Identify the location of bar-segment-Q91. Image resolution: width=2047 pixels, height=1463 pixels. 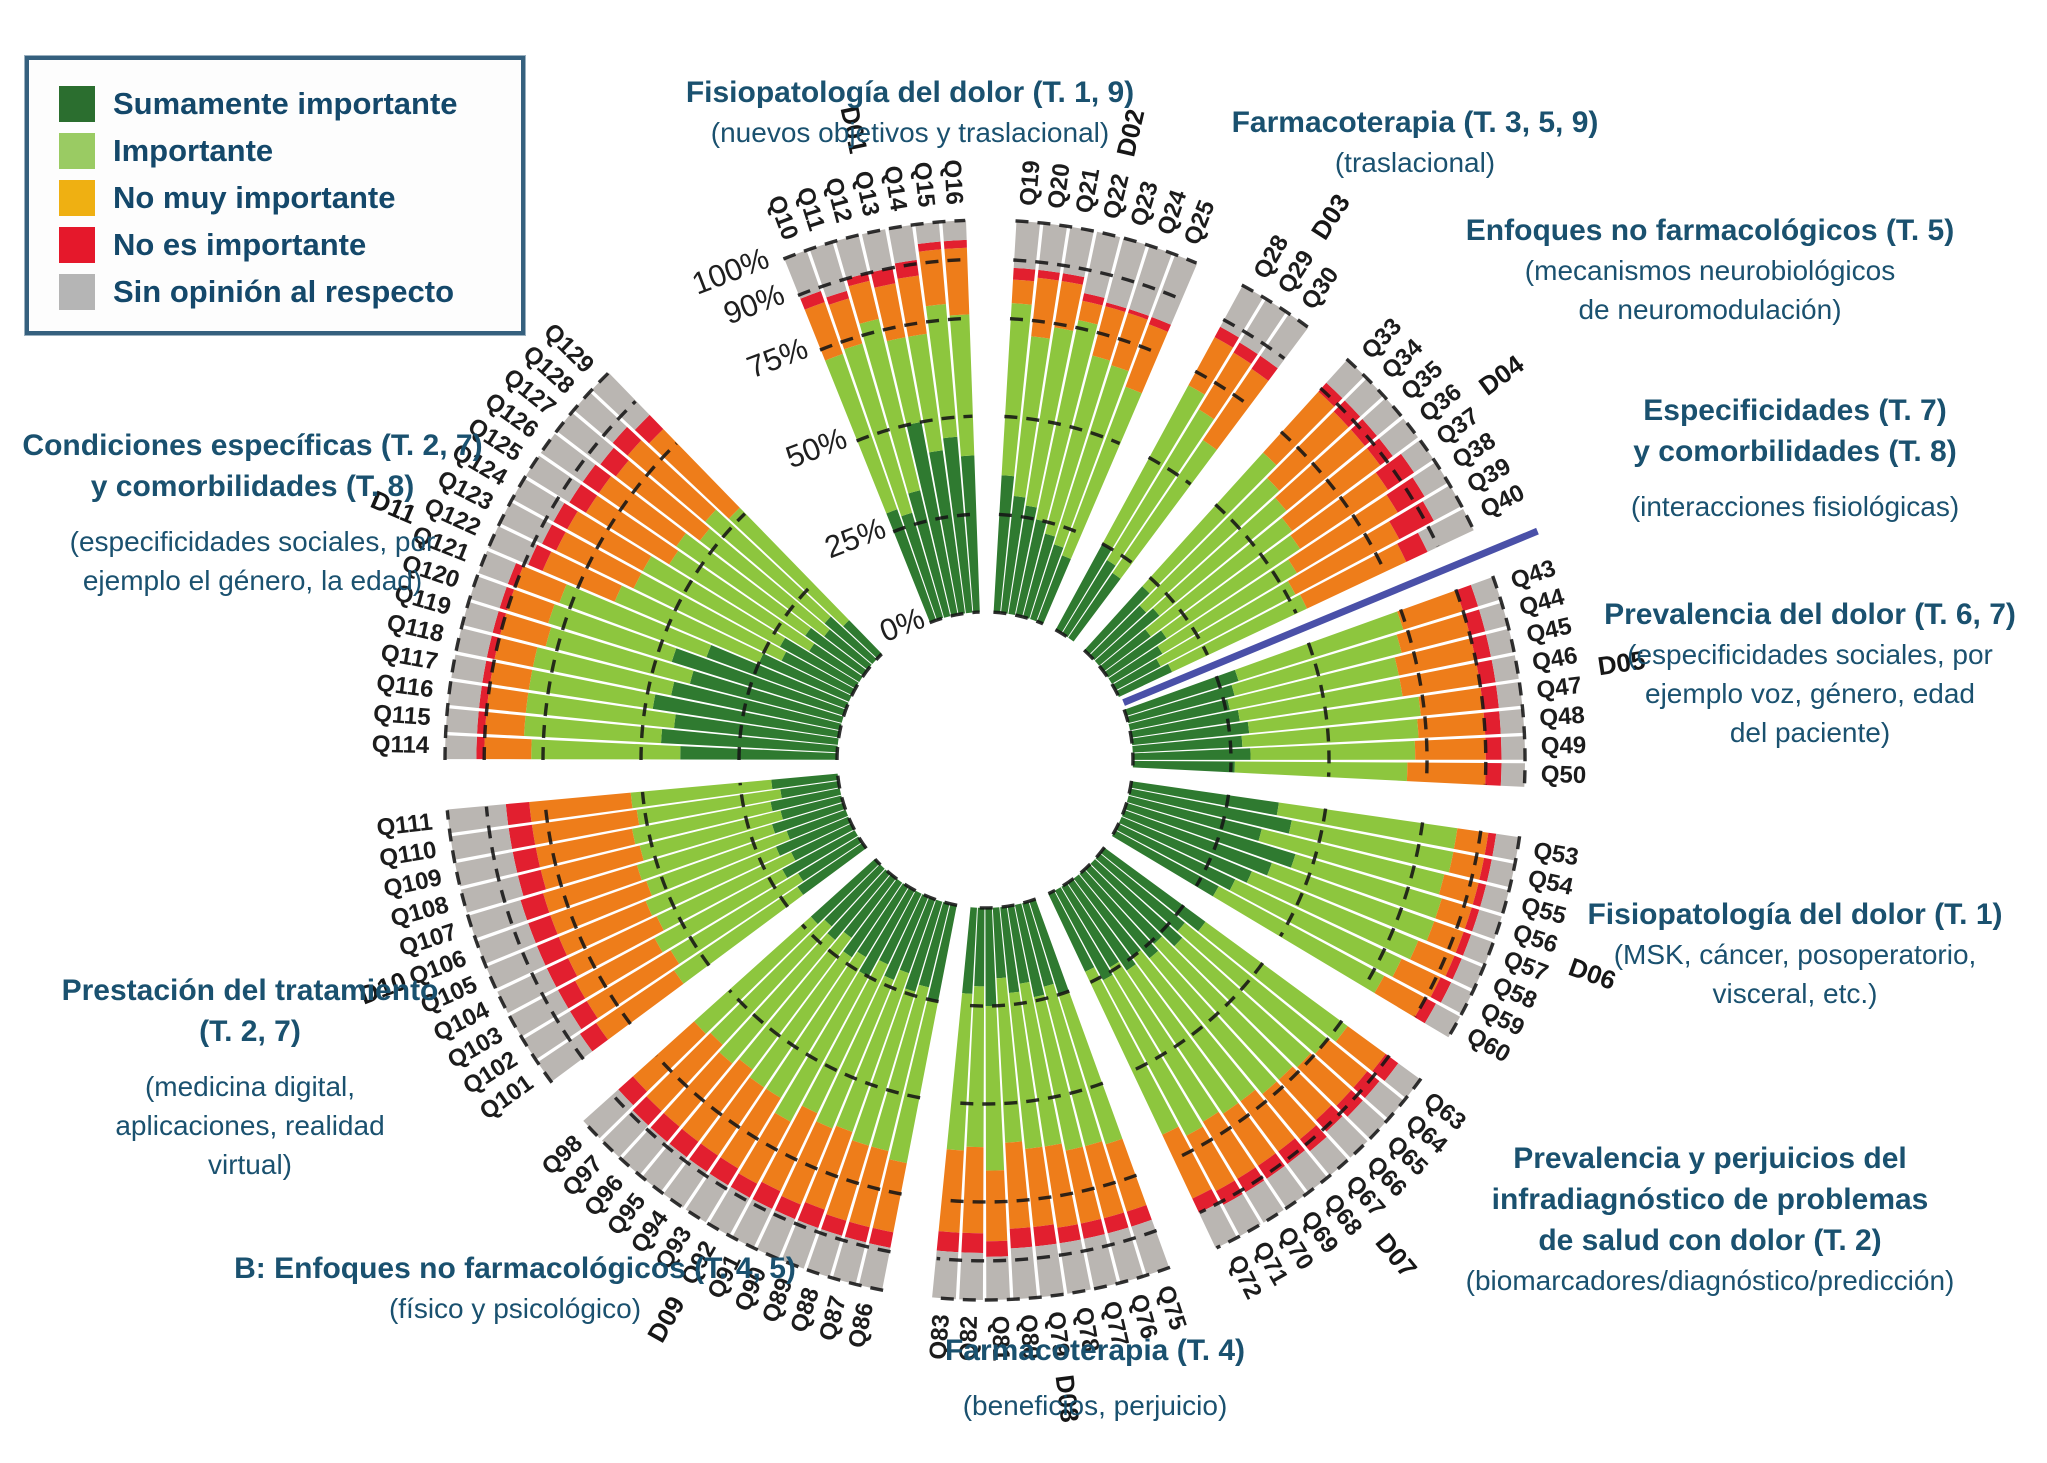
(789, 1148).